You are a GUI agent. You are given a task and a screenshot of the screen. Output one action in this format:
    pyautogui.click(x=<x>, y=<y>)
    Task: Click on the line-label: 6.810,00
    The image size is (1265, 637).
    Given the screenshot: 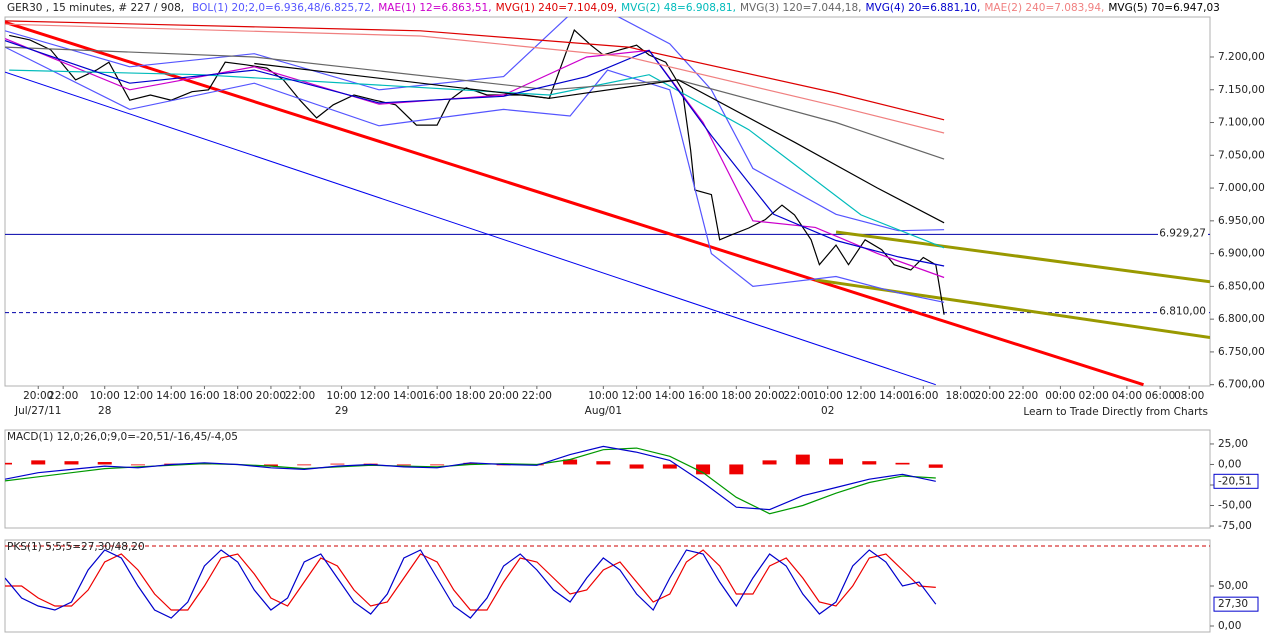 What is the action you would take?
    pyautogui.click(x=1182, y=312)
    